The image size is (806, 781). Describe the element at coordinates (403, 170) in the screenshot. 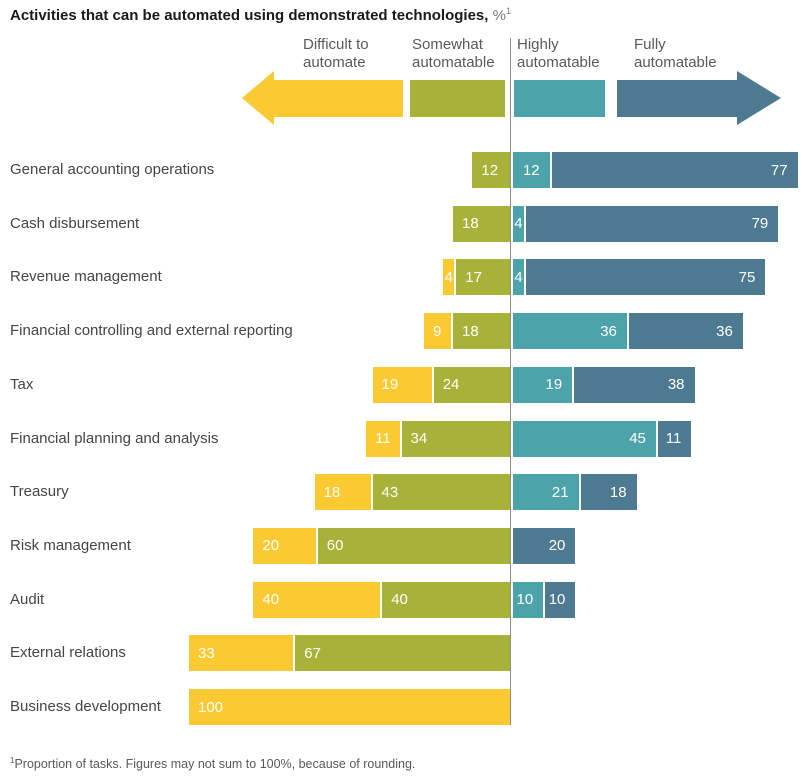

I see `bar-row: General accounting operations 12 12 77` at that location.